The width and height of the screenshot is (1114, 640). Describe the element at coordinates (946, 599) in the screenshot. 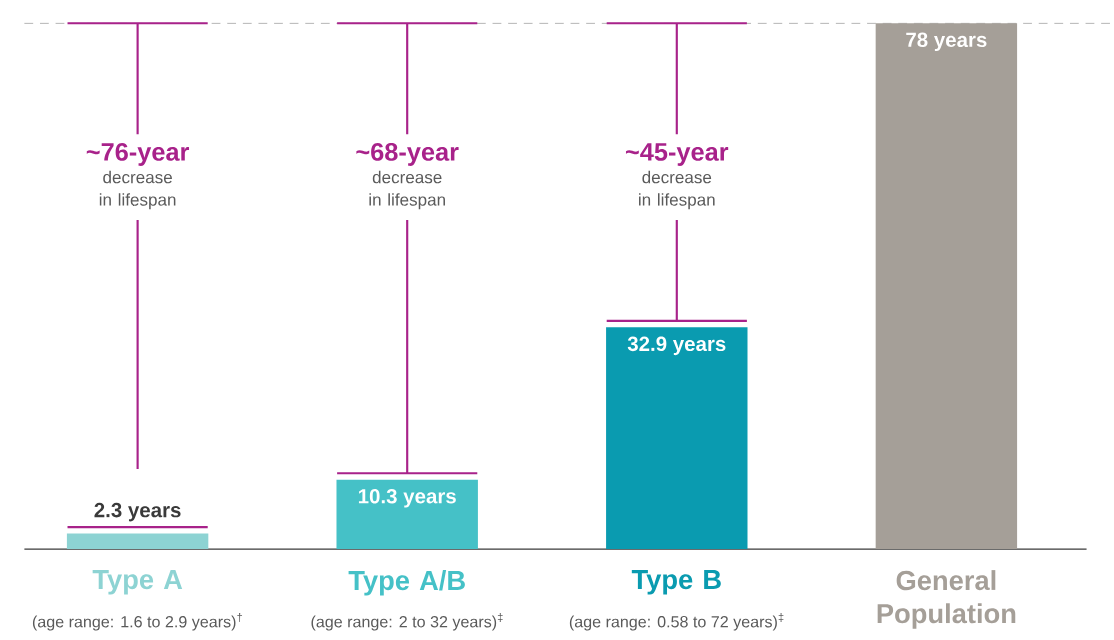

I see `x-tick-label: General Population` at that location.